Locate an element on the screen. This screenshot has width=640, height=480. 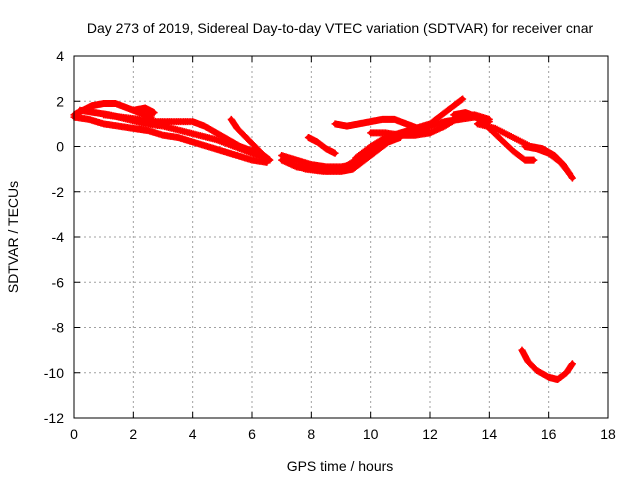
y-tick-label: -12 is located at coordinates (54, 418).